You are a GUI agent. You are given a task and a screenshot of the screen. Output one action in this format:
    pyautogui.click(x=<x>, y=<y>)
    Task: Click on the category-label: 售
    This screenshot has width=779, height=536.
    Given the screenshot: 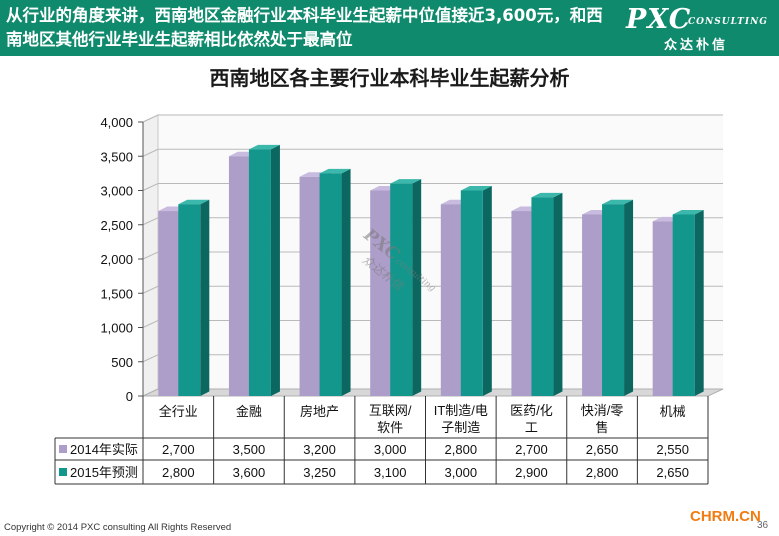 What is the action you would take?
    pyautogui.click(x=602, y=427)
    